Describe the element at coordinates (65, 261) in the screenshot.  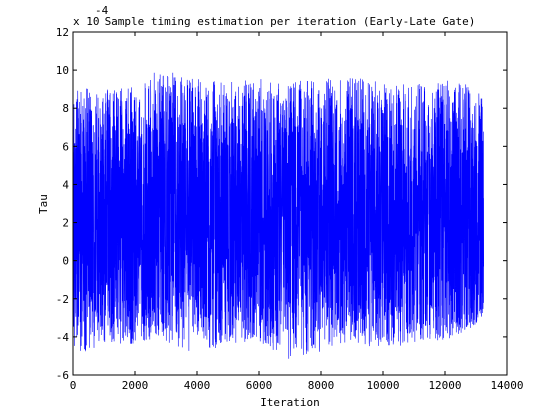
I see `y-tick-label: 0` at that location.